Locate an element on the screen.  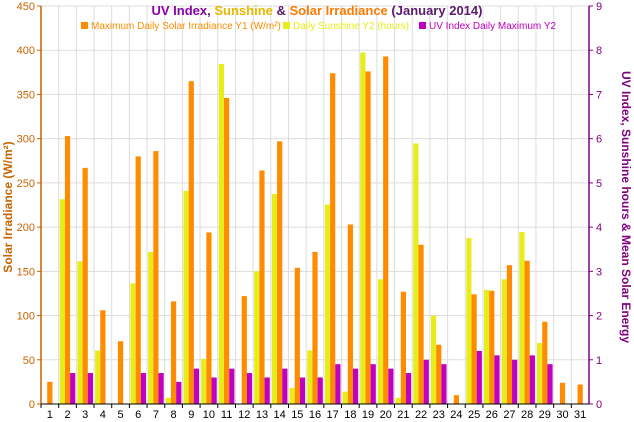
x-tick-label: 26 is located at coordinates (492, 415).